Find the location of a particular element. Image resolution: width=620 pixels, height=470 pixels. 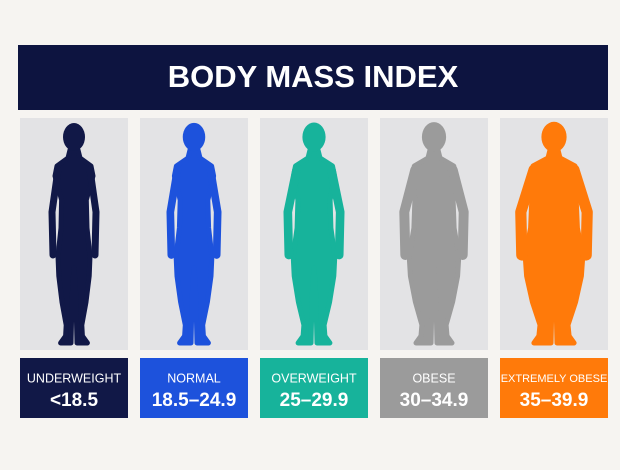

title: BODY MASS INDEX is located at coordinates (313, 76).